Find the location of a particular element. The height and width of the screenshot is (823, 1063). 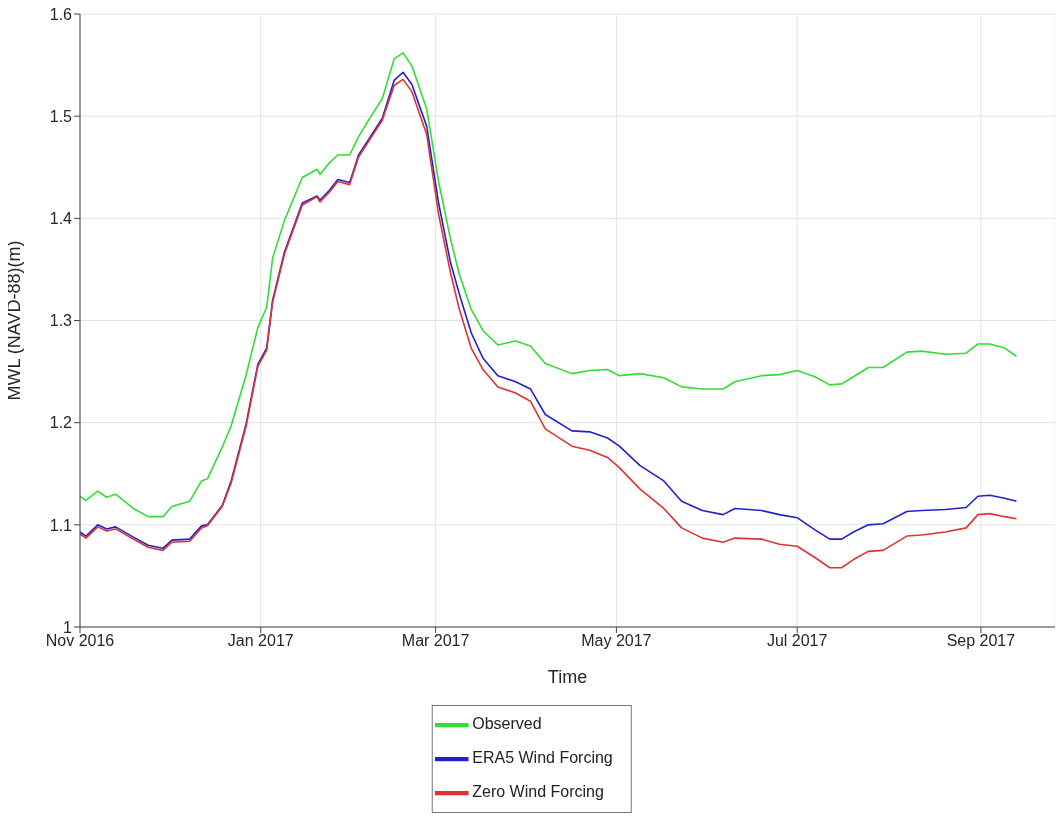

legend-label: Observed is located at coordinates (507, 724).